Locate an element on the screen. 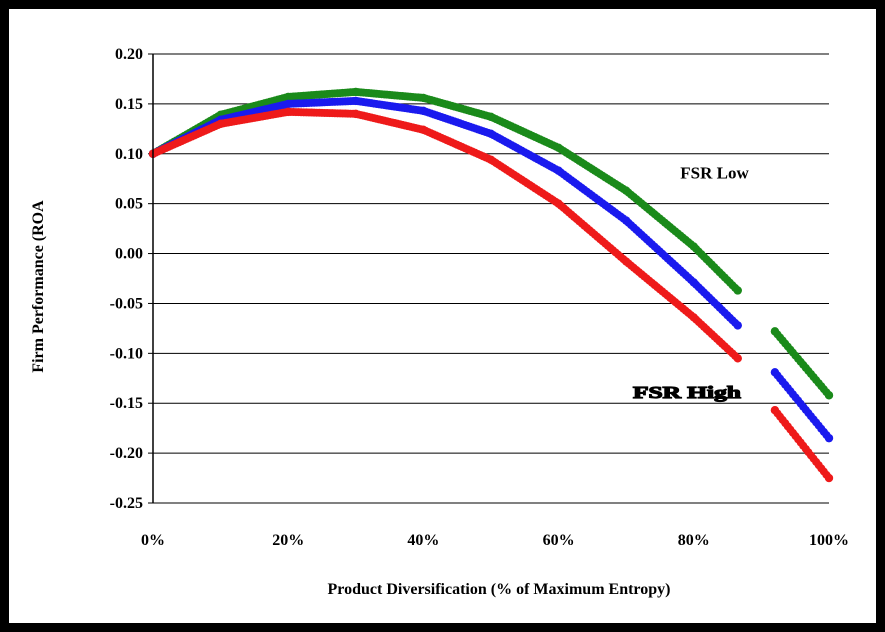 The image size is (885, 632). y-tick-label: 0.05 is located at coordinates (129, 204).